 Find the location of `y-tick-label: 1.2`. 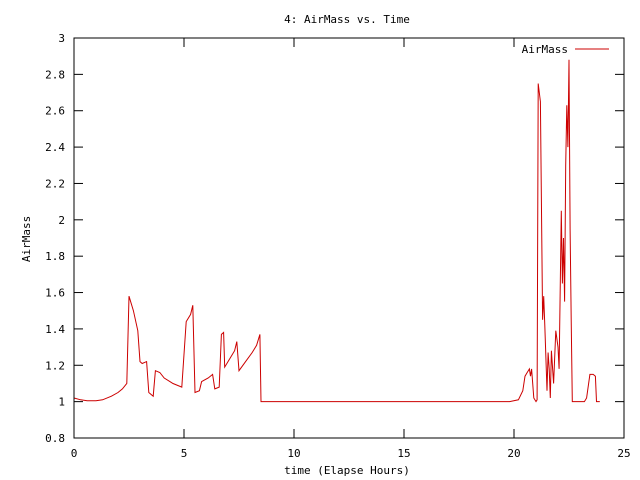

y-tick-label: 1.2 is located at coordinates (55, 365).